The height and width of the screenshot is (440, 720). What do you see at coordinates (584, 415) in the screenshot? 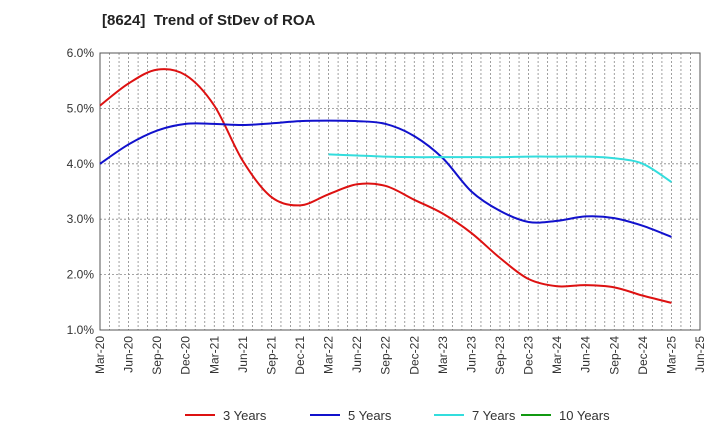
I see `legend-label: 10 Years` at bounding box center [584, 415].